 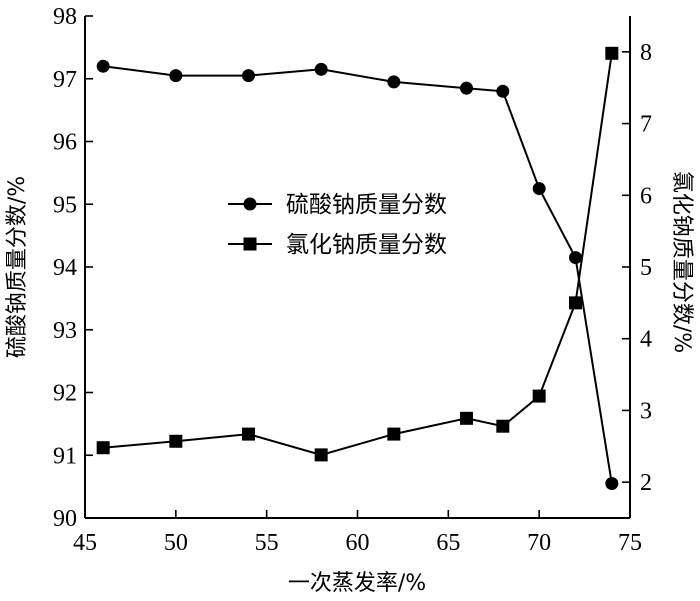 What do you see at coordinates (250, 244) in the screenshot?
I see `legend-square-marker` at bounding box center [250, 244].